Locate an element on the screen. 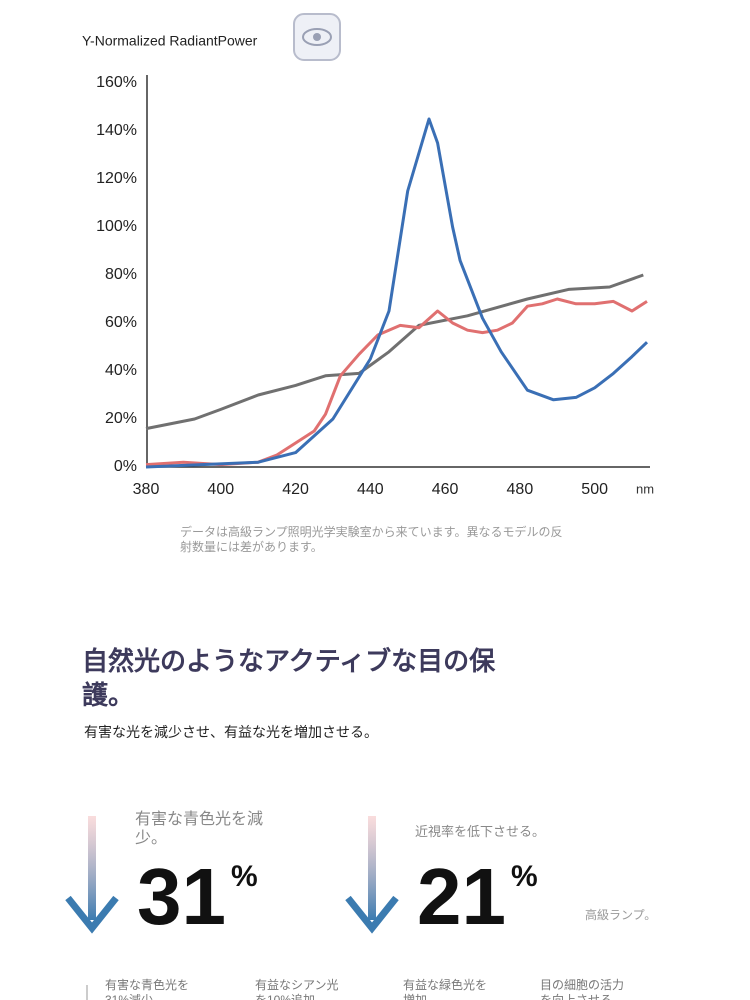 Image resolution: width=750 pixels, height=1000 pixels. x-tick-label: 400 is located at coordinates (220, 489).